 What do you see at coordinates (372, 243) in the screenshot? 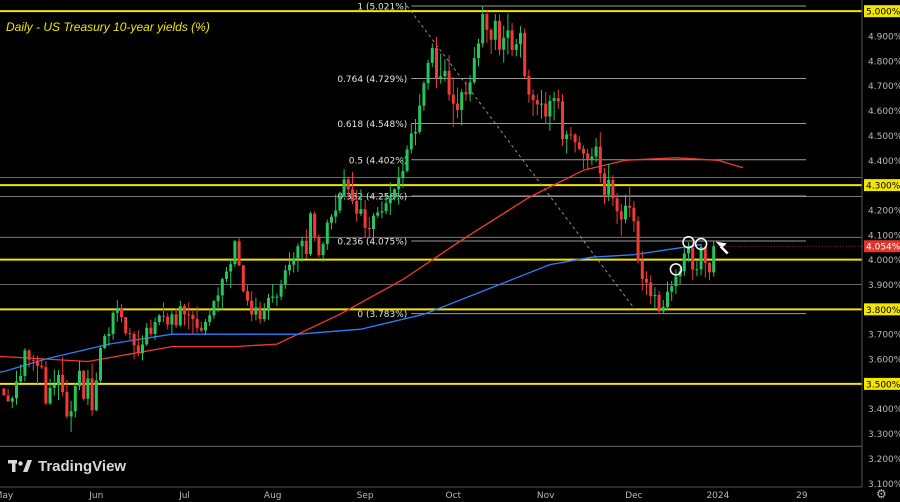
I see `fib-level-label: 0.236 (4.075%)` at bounding box center [372, 243].